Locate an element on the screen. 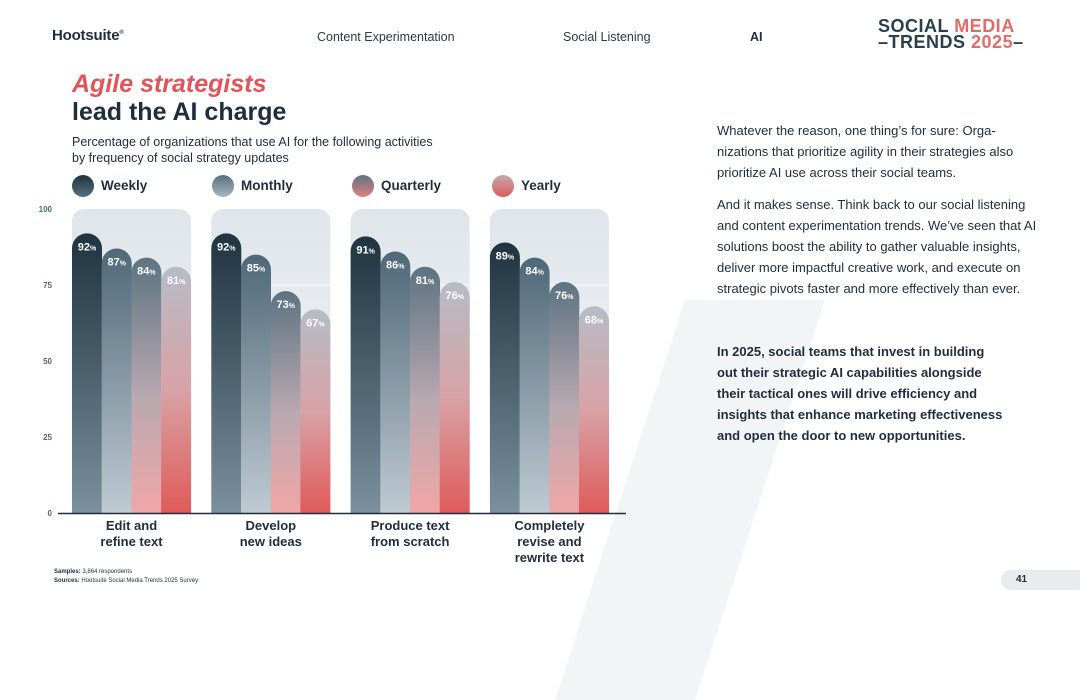 This screenshot has width=1080, height=700. page-number: 41 is located at coordinates (1022, 579).